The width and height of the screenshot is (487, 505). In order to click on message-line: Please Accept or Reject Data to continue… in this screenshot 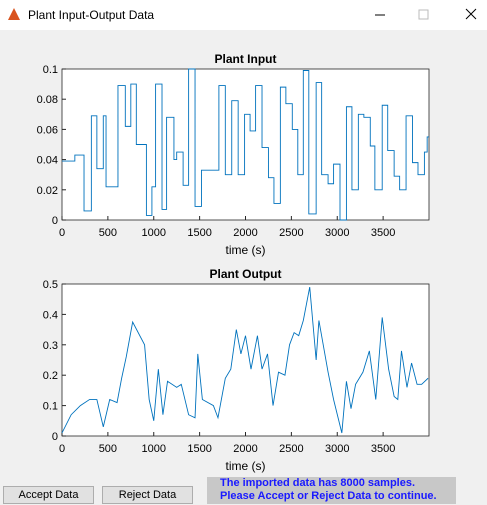, I will do `click(328, 496)`.